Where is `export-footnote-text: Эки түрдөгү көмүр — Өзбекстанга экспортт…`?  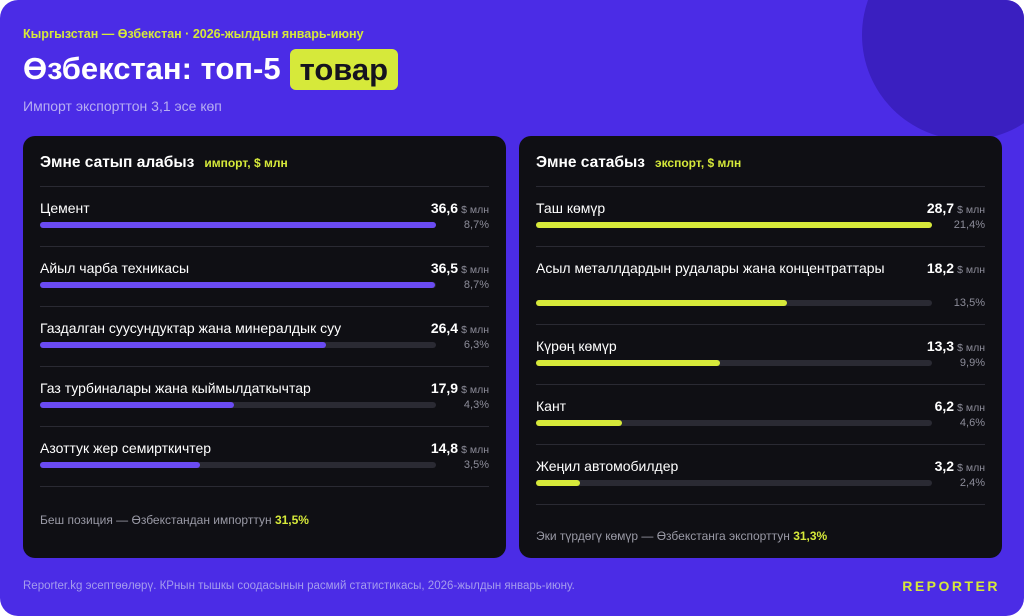
export-footnote-text: Эки түрдөгү көмүр — Өзбекстанга экспортт… is located at coordinates (663, 536).